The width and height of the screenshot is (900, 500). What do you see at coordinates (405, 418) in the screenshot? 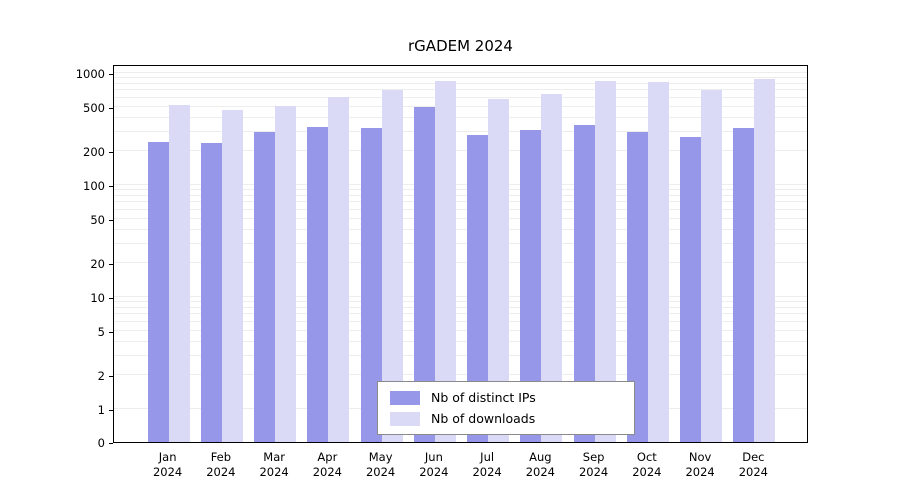
I see `legend-swatch-downloads` at bounding box center [405, 418].